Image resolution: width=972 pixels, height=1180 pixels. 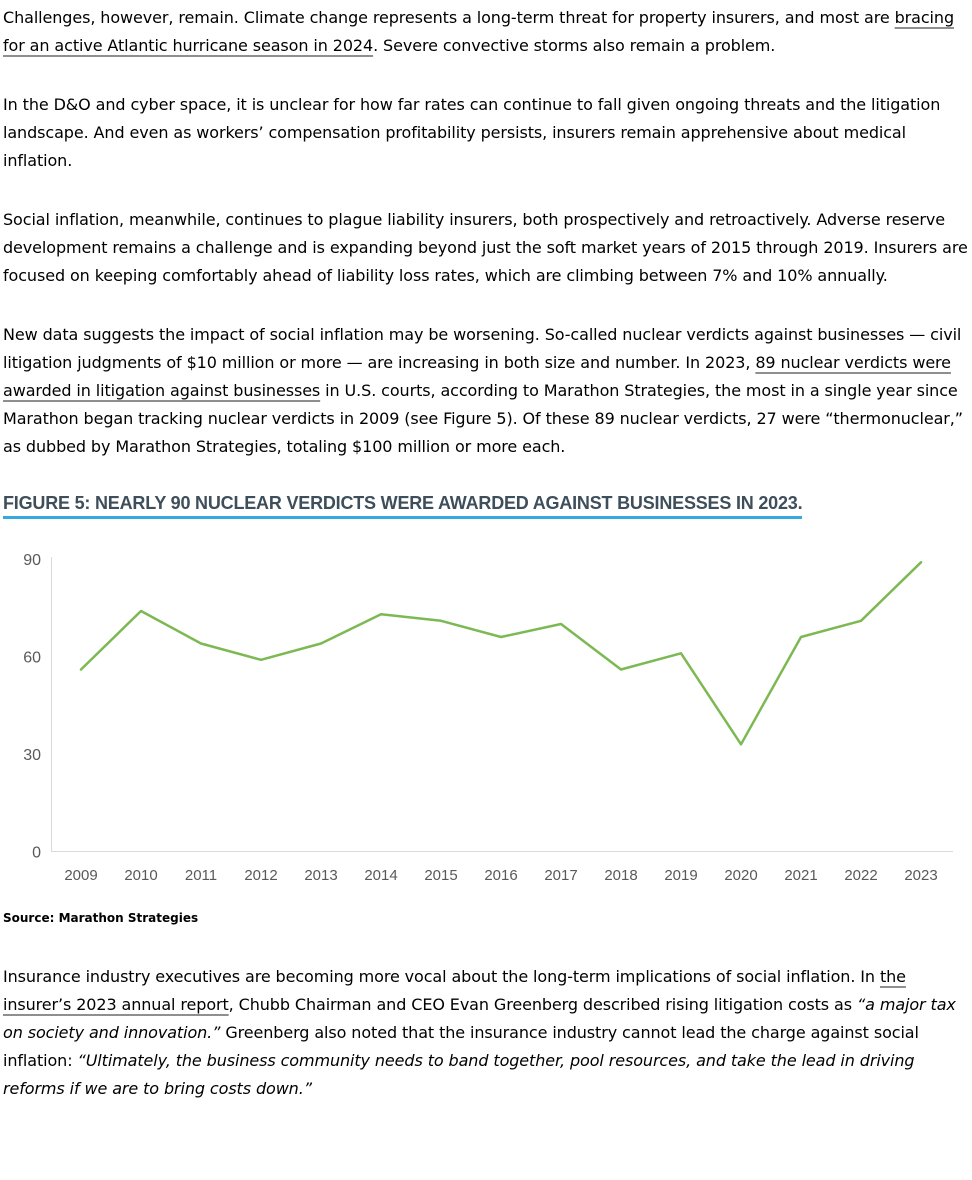 What do you see at coordinates (32, 658) in the screenshot?
I see `y-axis-tick-label: 60` at bounding box center [32, 658].